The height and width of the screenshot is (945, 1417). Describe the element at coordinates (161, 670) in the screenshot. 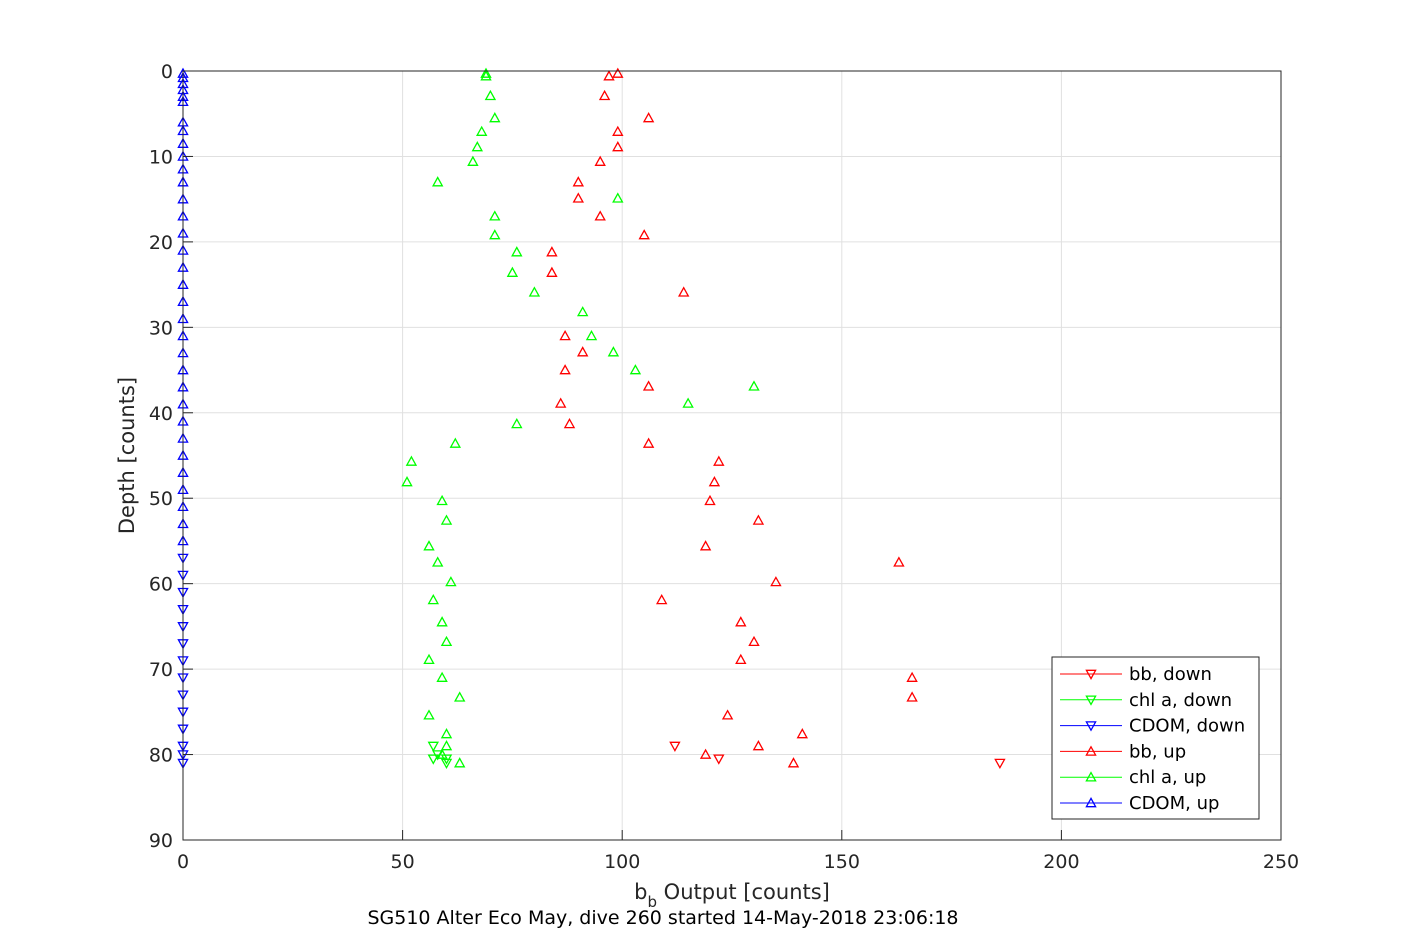

I see `y-tick-label: 70` at that location.